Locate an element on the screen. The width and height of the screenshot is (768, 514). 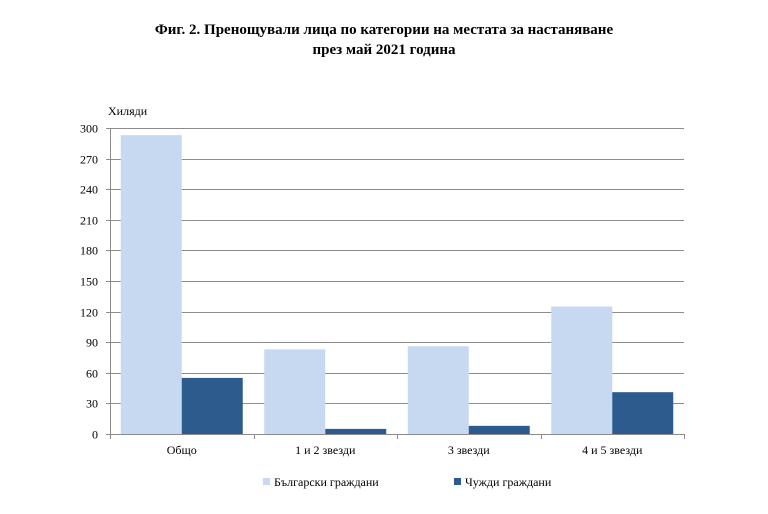
y-tick-label: 300 is located at coordinates (89, 129).